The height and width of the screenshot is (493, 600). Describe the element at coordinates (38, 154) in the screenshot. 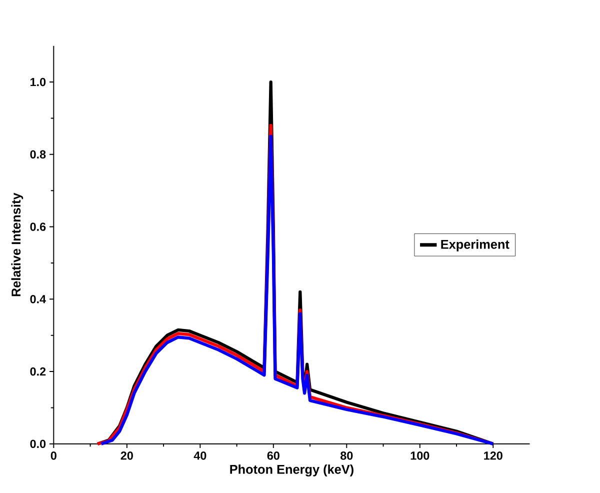

I see `y-tick-label: 0.8` at that location.